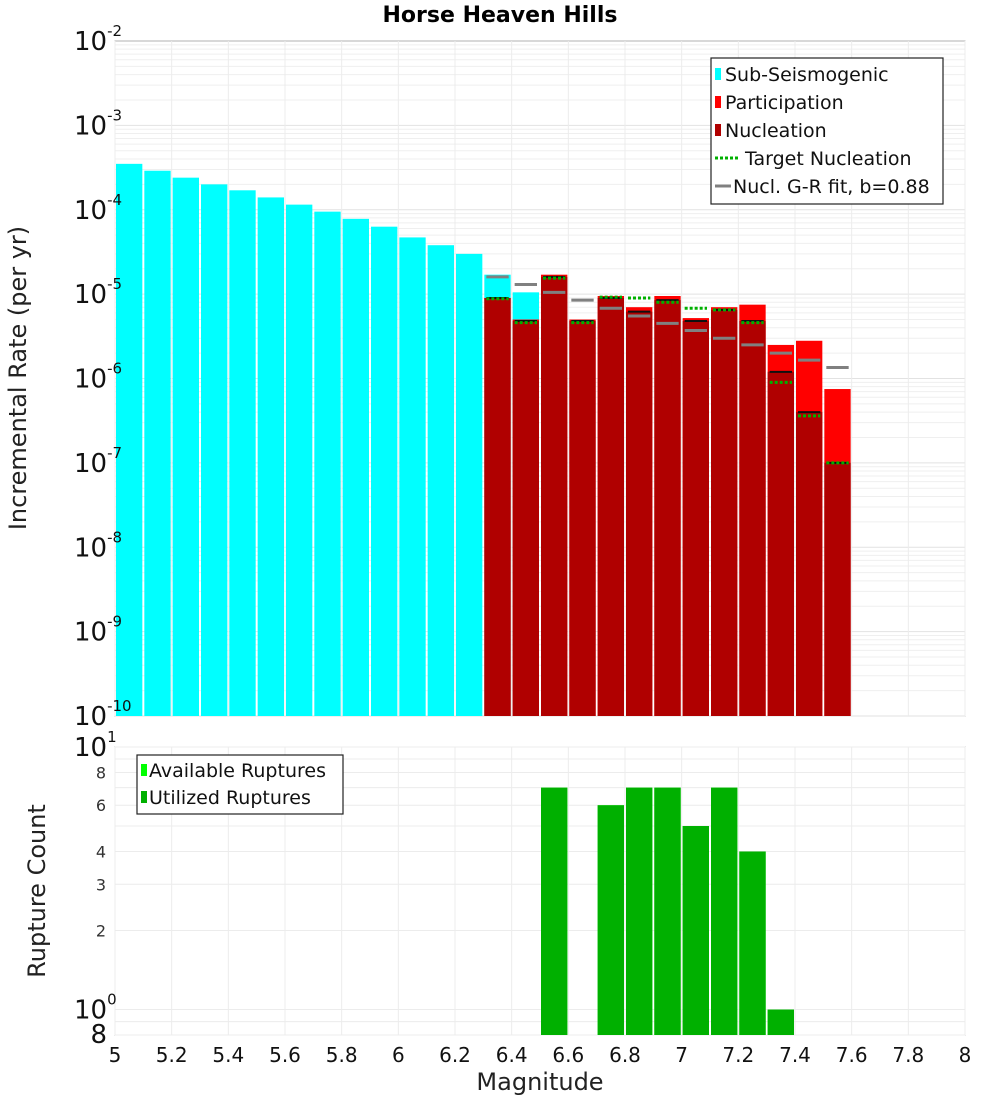  Describe the element at coordinates (852, 1055) in the screenshot. I see `x-tick-label: 7.6` at that location.